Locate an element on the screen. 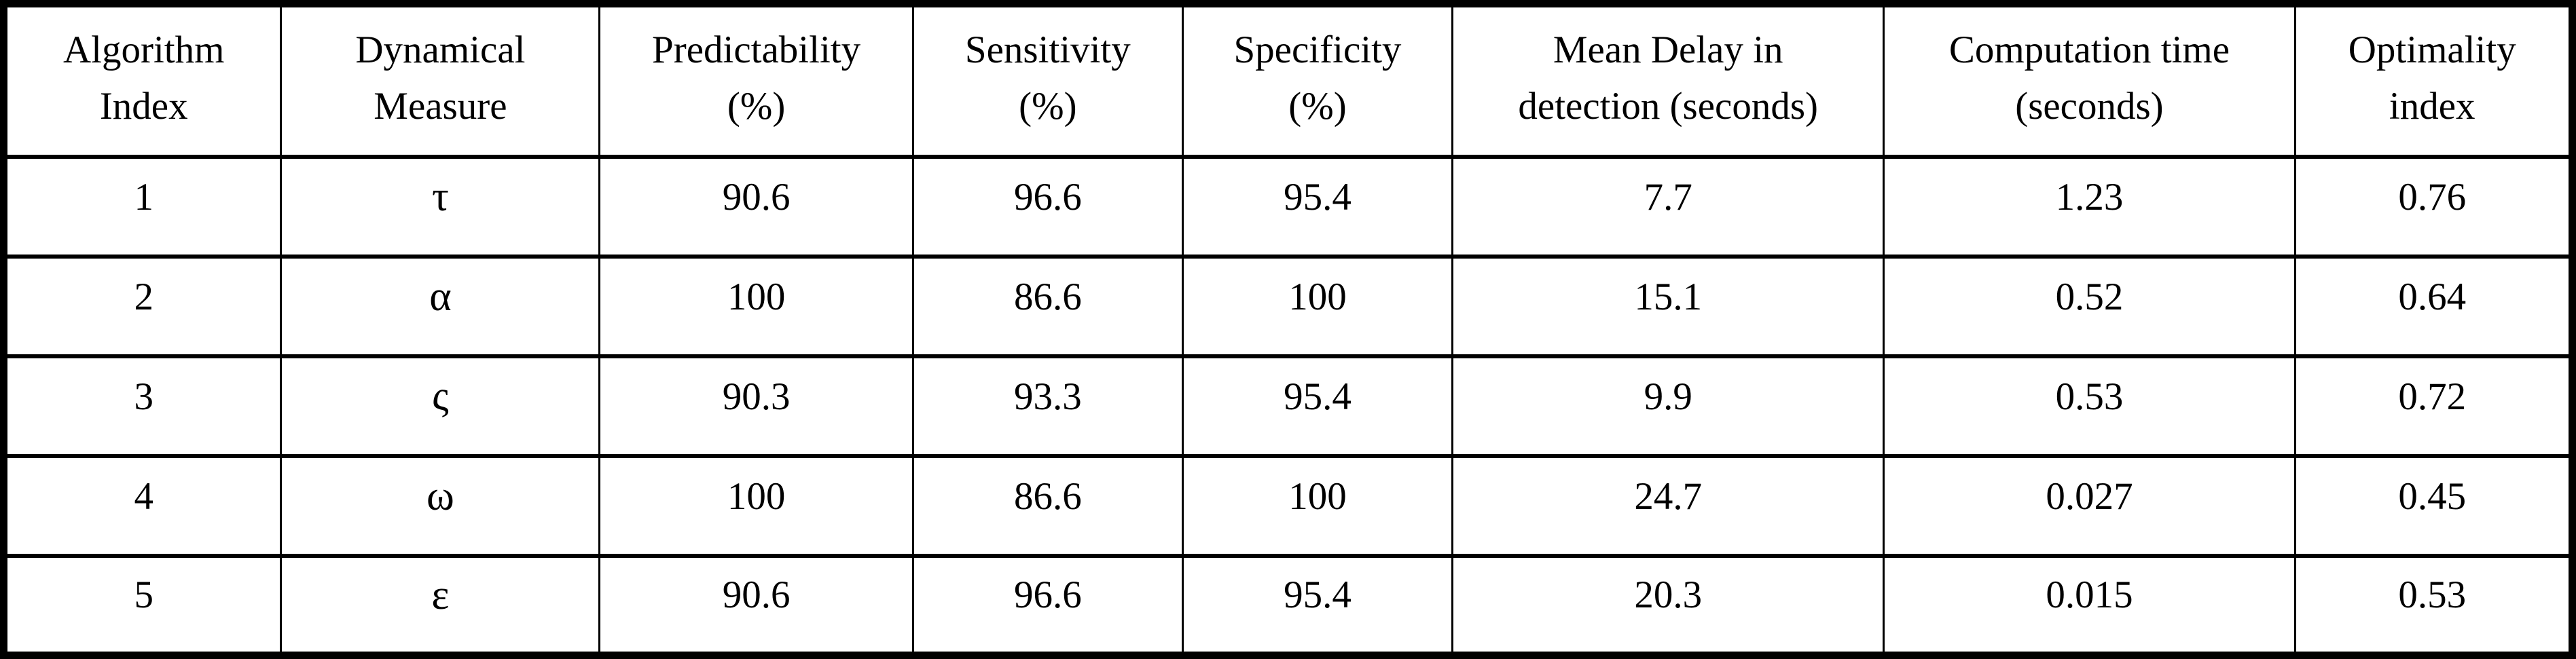 The width and height of the screenshot is (2576, 659). cell-dynamical-measure: ω is located at coordinates (440, 504).